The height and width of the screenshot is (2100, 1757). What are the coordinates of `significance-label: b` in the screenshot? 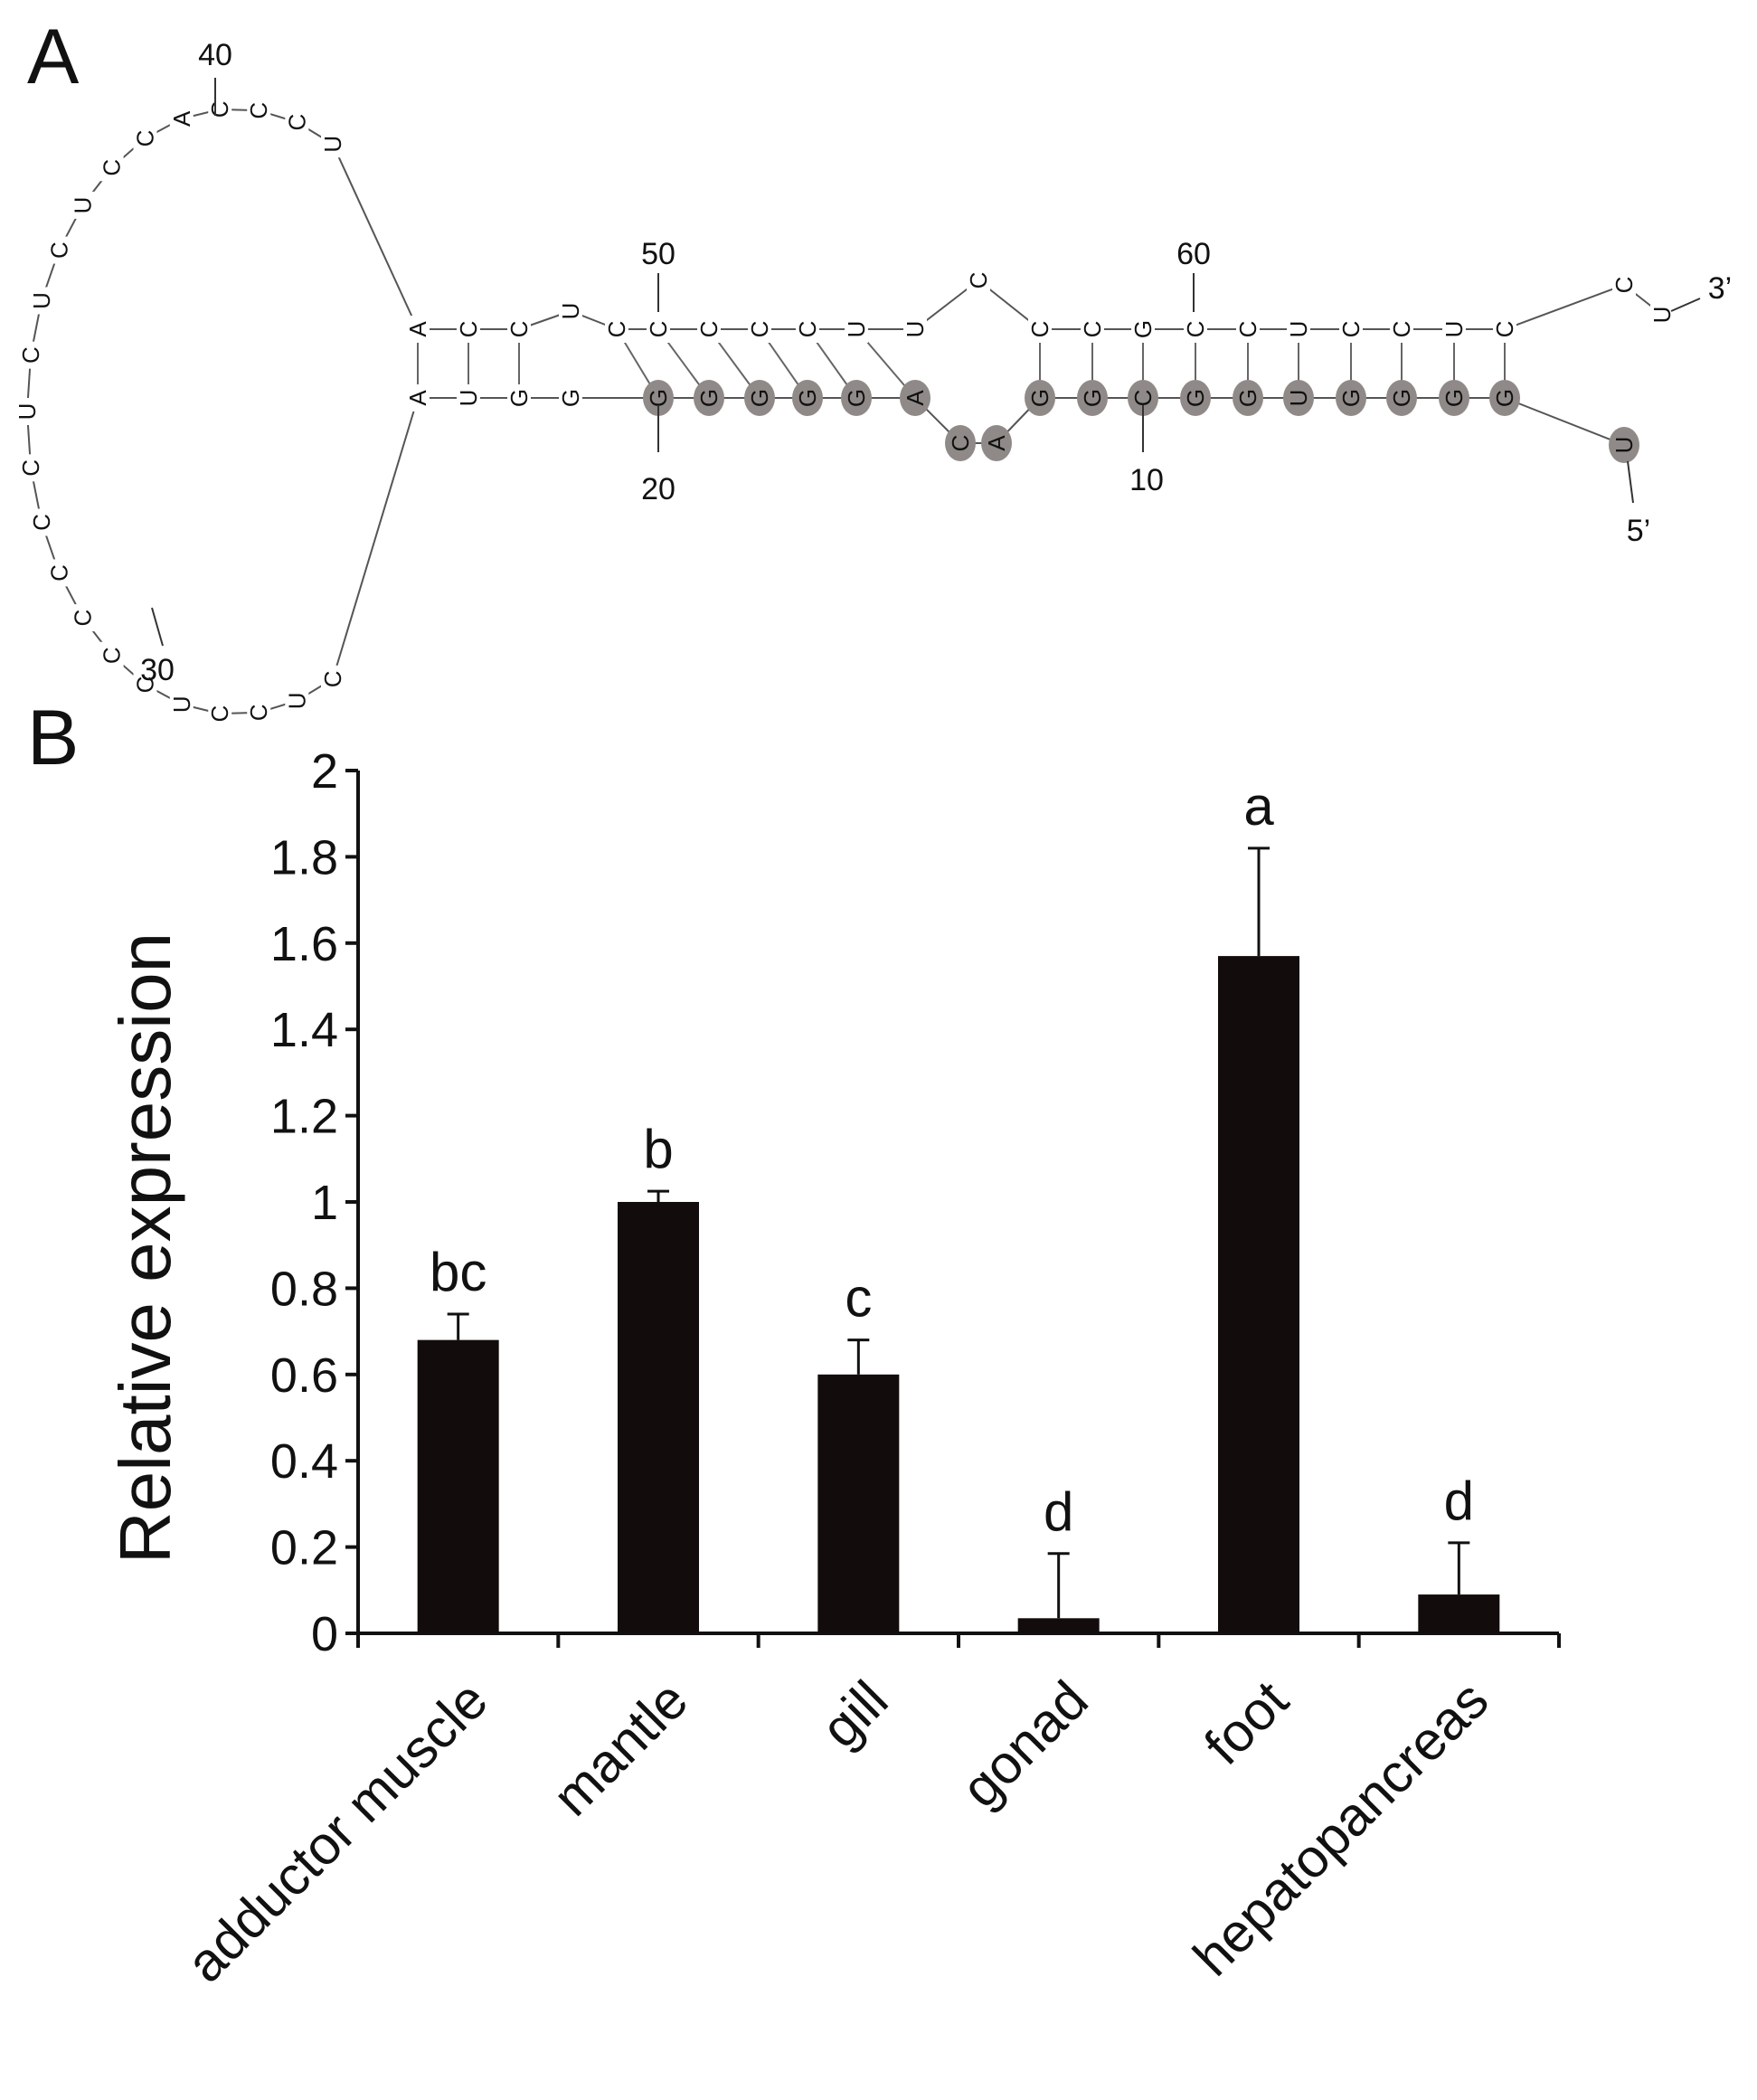 It's located at (658, 1149).